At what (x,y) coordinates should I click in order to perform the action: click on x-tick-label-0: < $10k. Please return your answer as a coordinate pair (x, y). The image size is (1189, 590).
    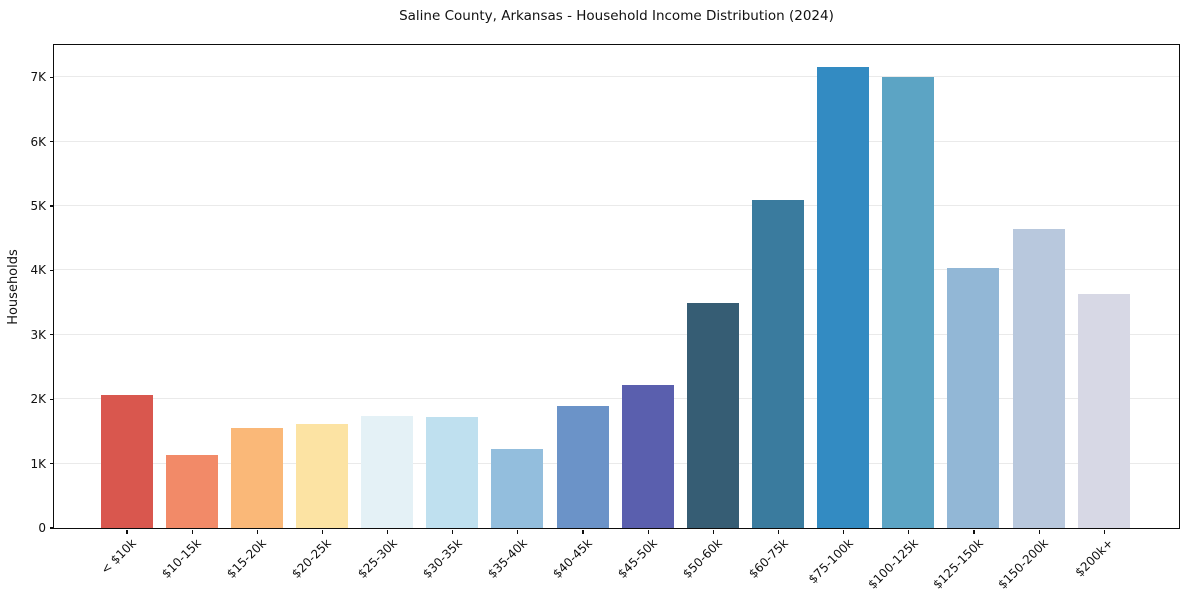
    Looking at the image, I should click on (118, 556).